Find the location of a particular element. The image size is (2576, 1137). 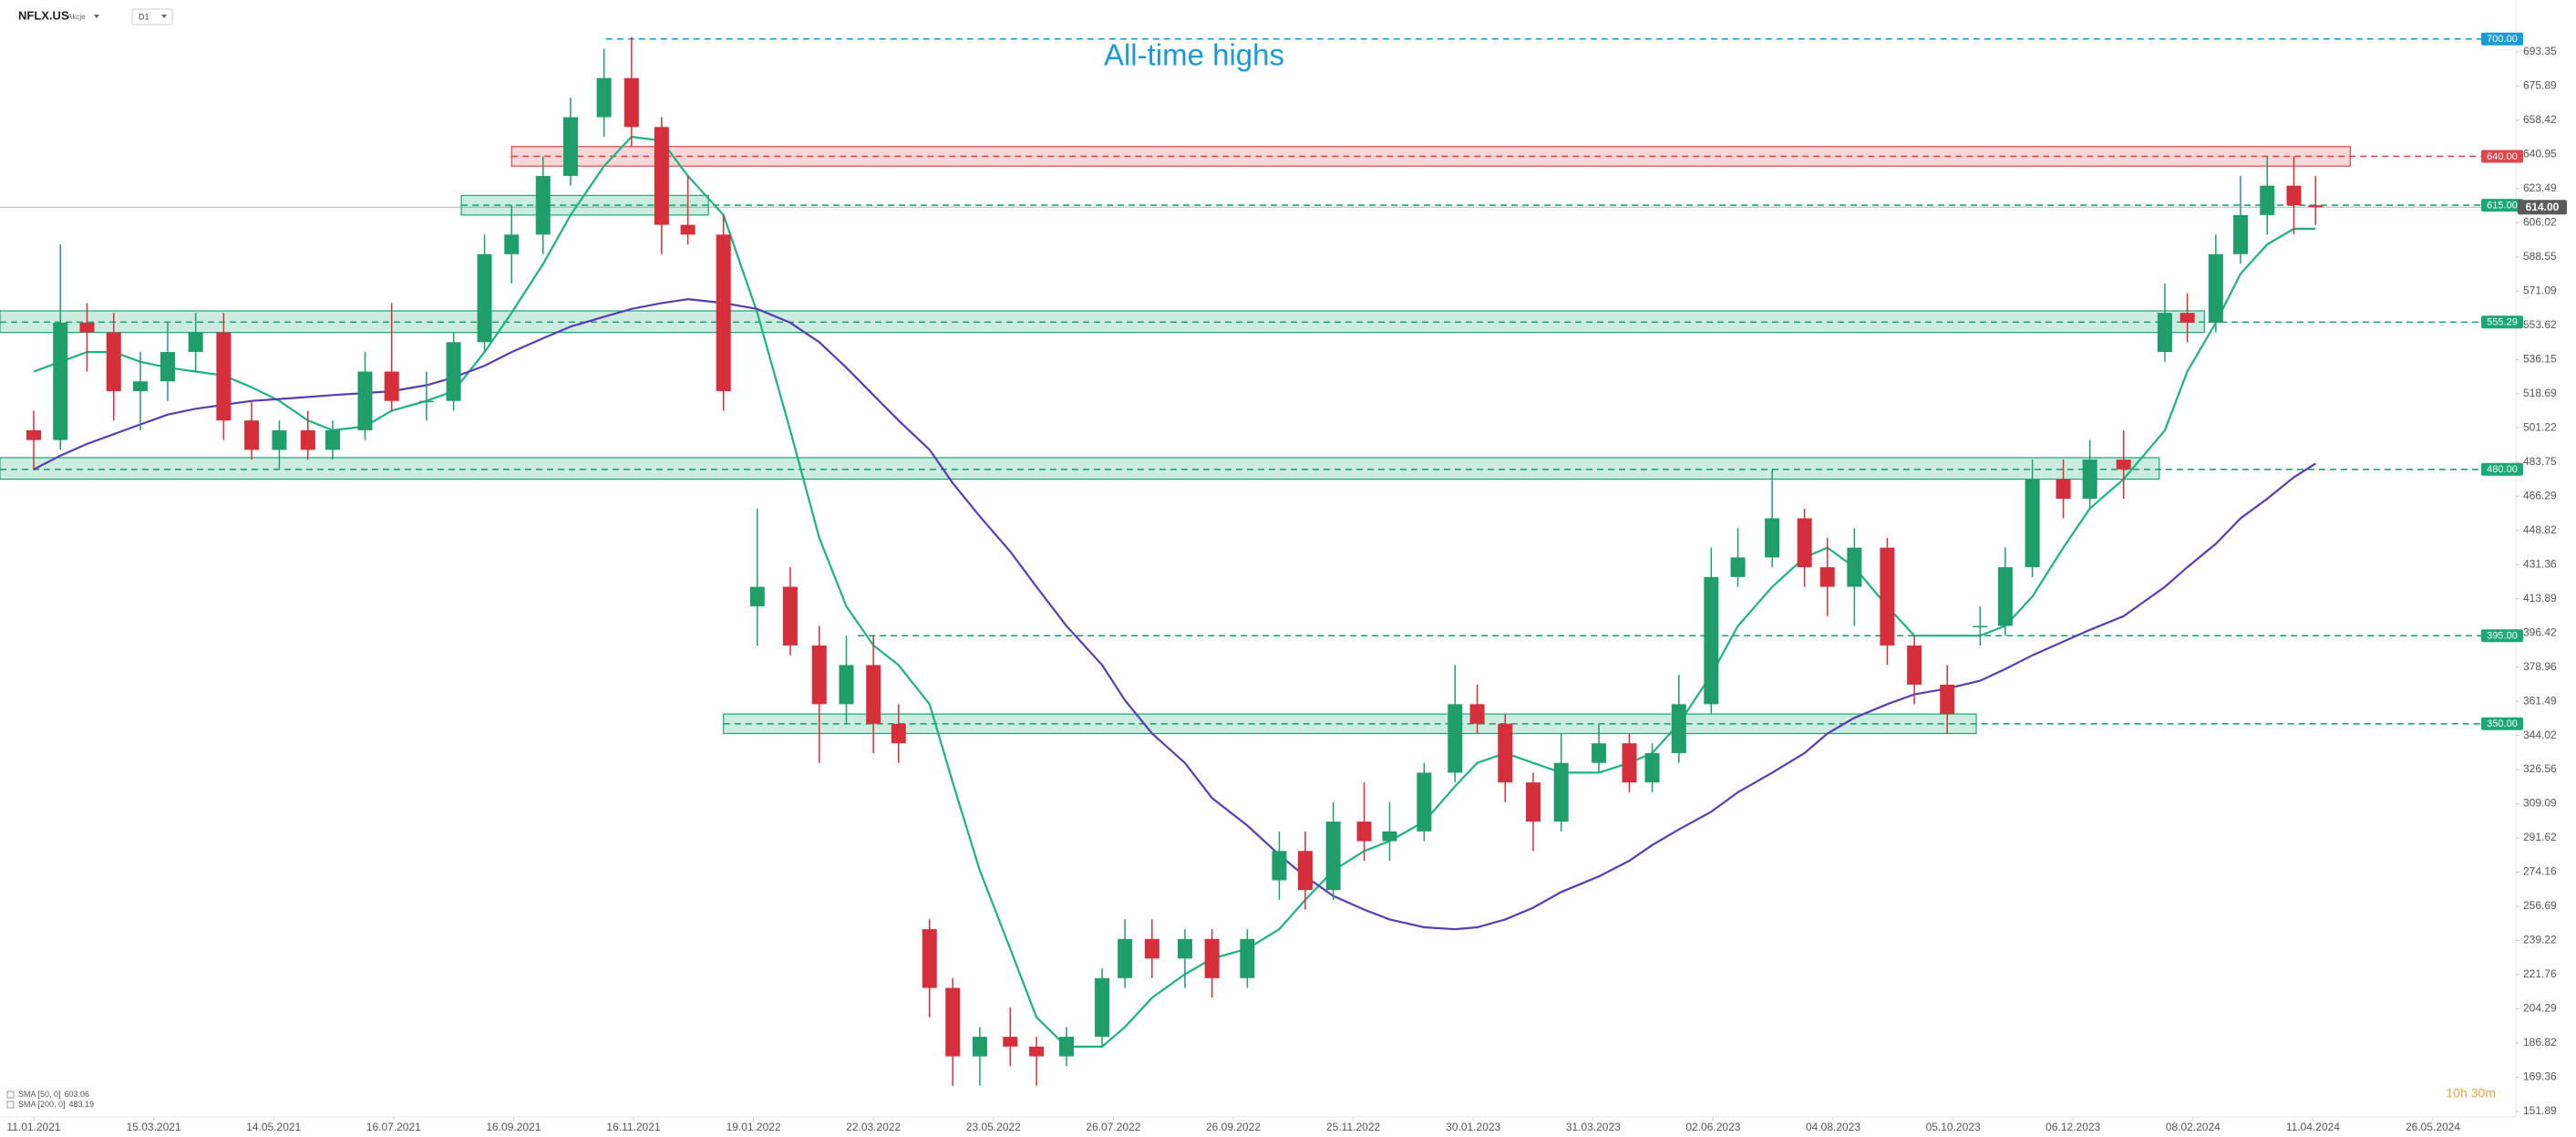

x-tick-label: 26.09.2022 is located at coordinates (1233, 1127).